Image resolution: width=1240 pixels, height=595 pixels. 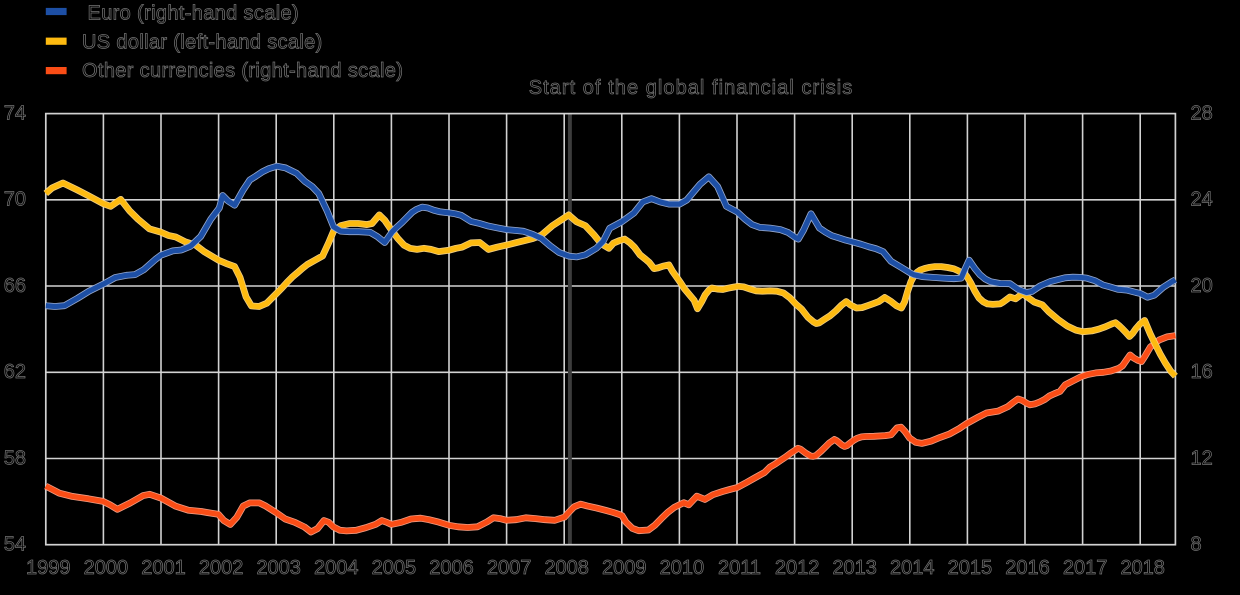 I want to click on svg-text: 2013, so click(x=854, y=568).